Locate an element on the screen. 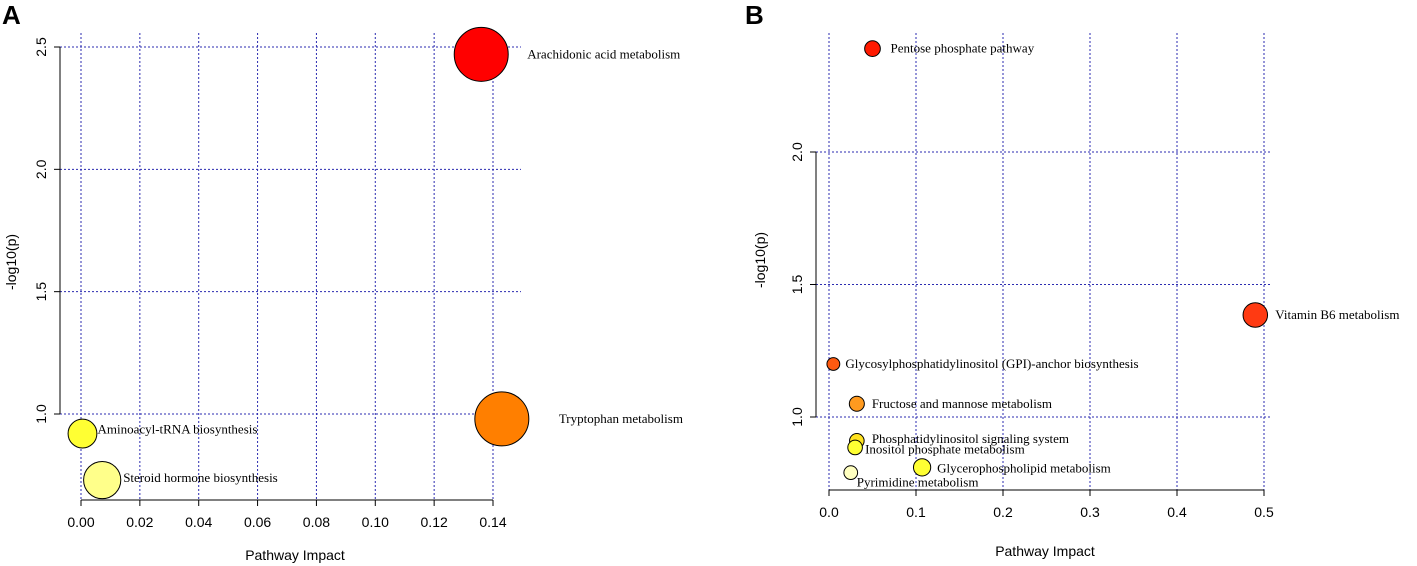 This screenshot has height=566, width=1417. x-tick-label: 0.12 is located at coordinates (434, 522).